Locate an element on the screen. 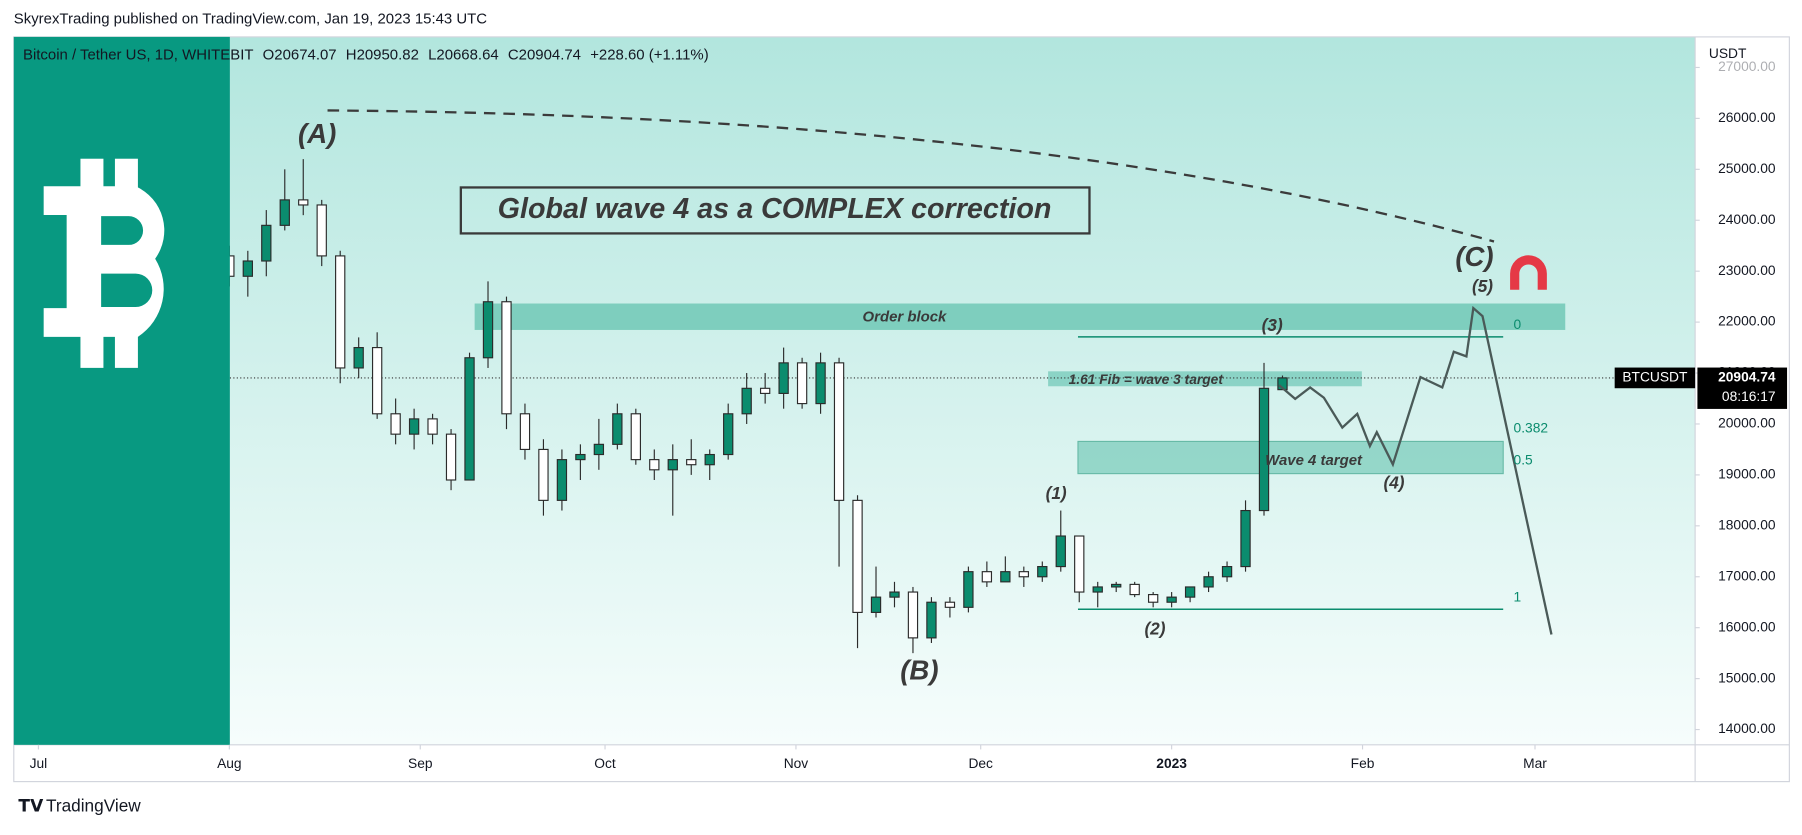  price-tag-value: 20904.74 is located at coordinates (1747, 377).